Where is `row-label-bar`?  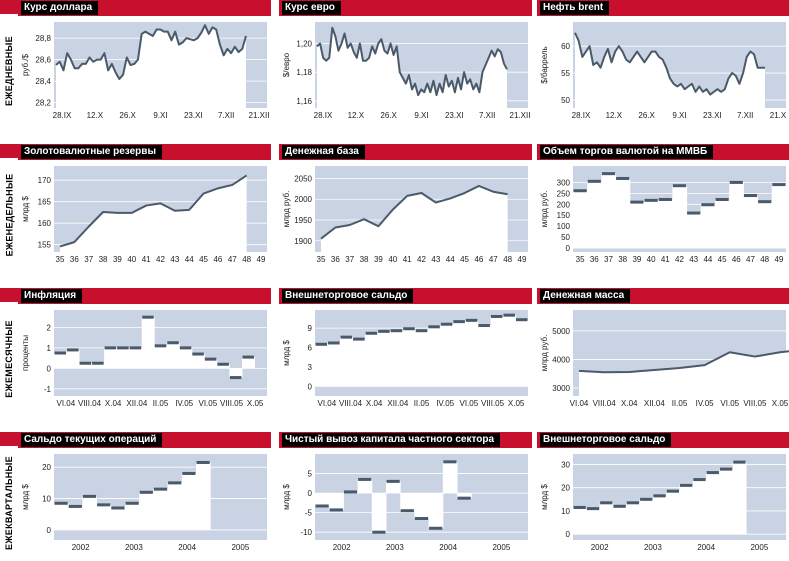 row-label-bar is located at coordinates (9, 439).